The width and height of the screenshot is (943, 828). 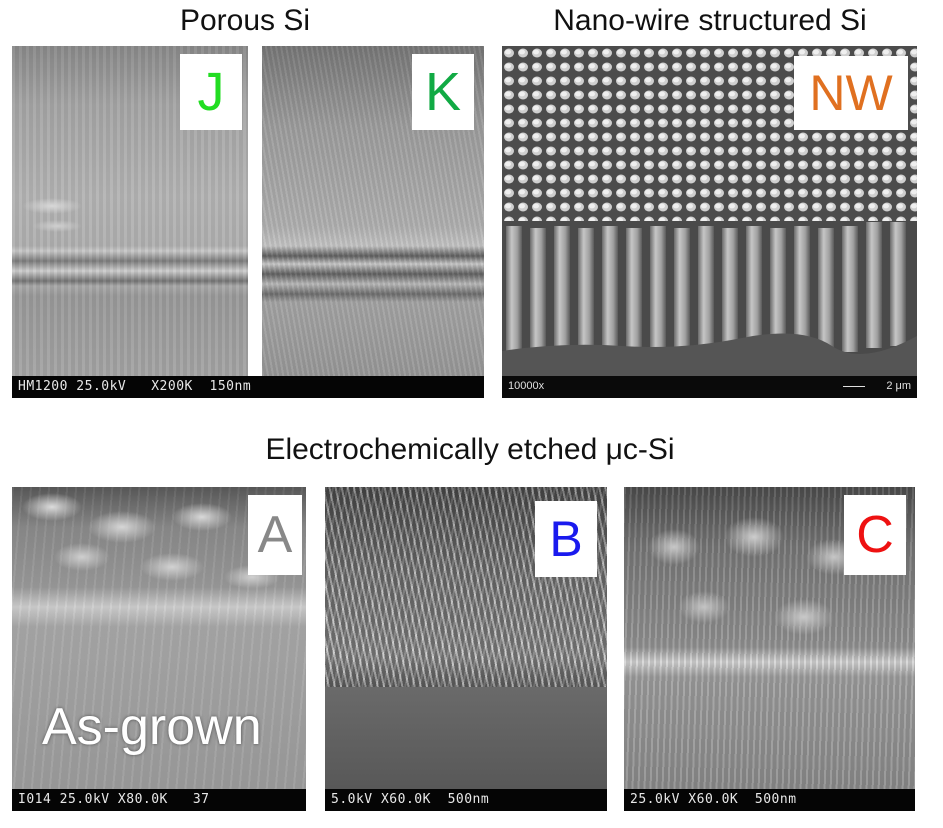 What do you see at coordinates (769, 649) in the screenshot?
I see `sem-panel-c: C 25.0kV X60.0K 500nm` at bounding box center [769, 649].